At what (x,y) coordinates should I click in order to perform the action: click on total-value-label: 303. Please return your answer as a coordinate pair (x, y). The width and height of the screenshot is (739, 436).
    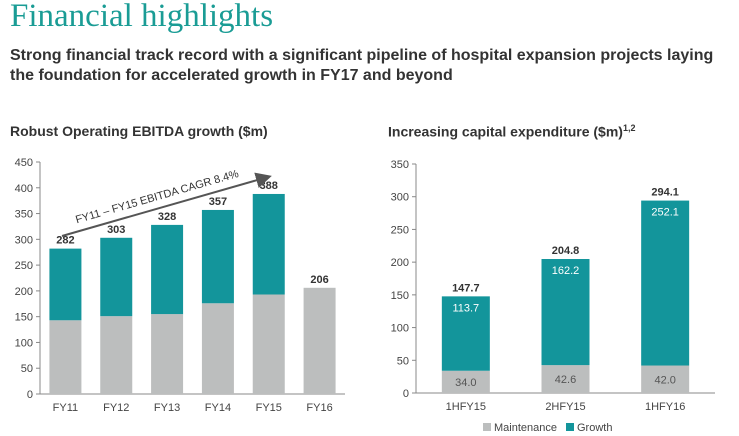
    Looking at the image, I should click on (116, 230).